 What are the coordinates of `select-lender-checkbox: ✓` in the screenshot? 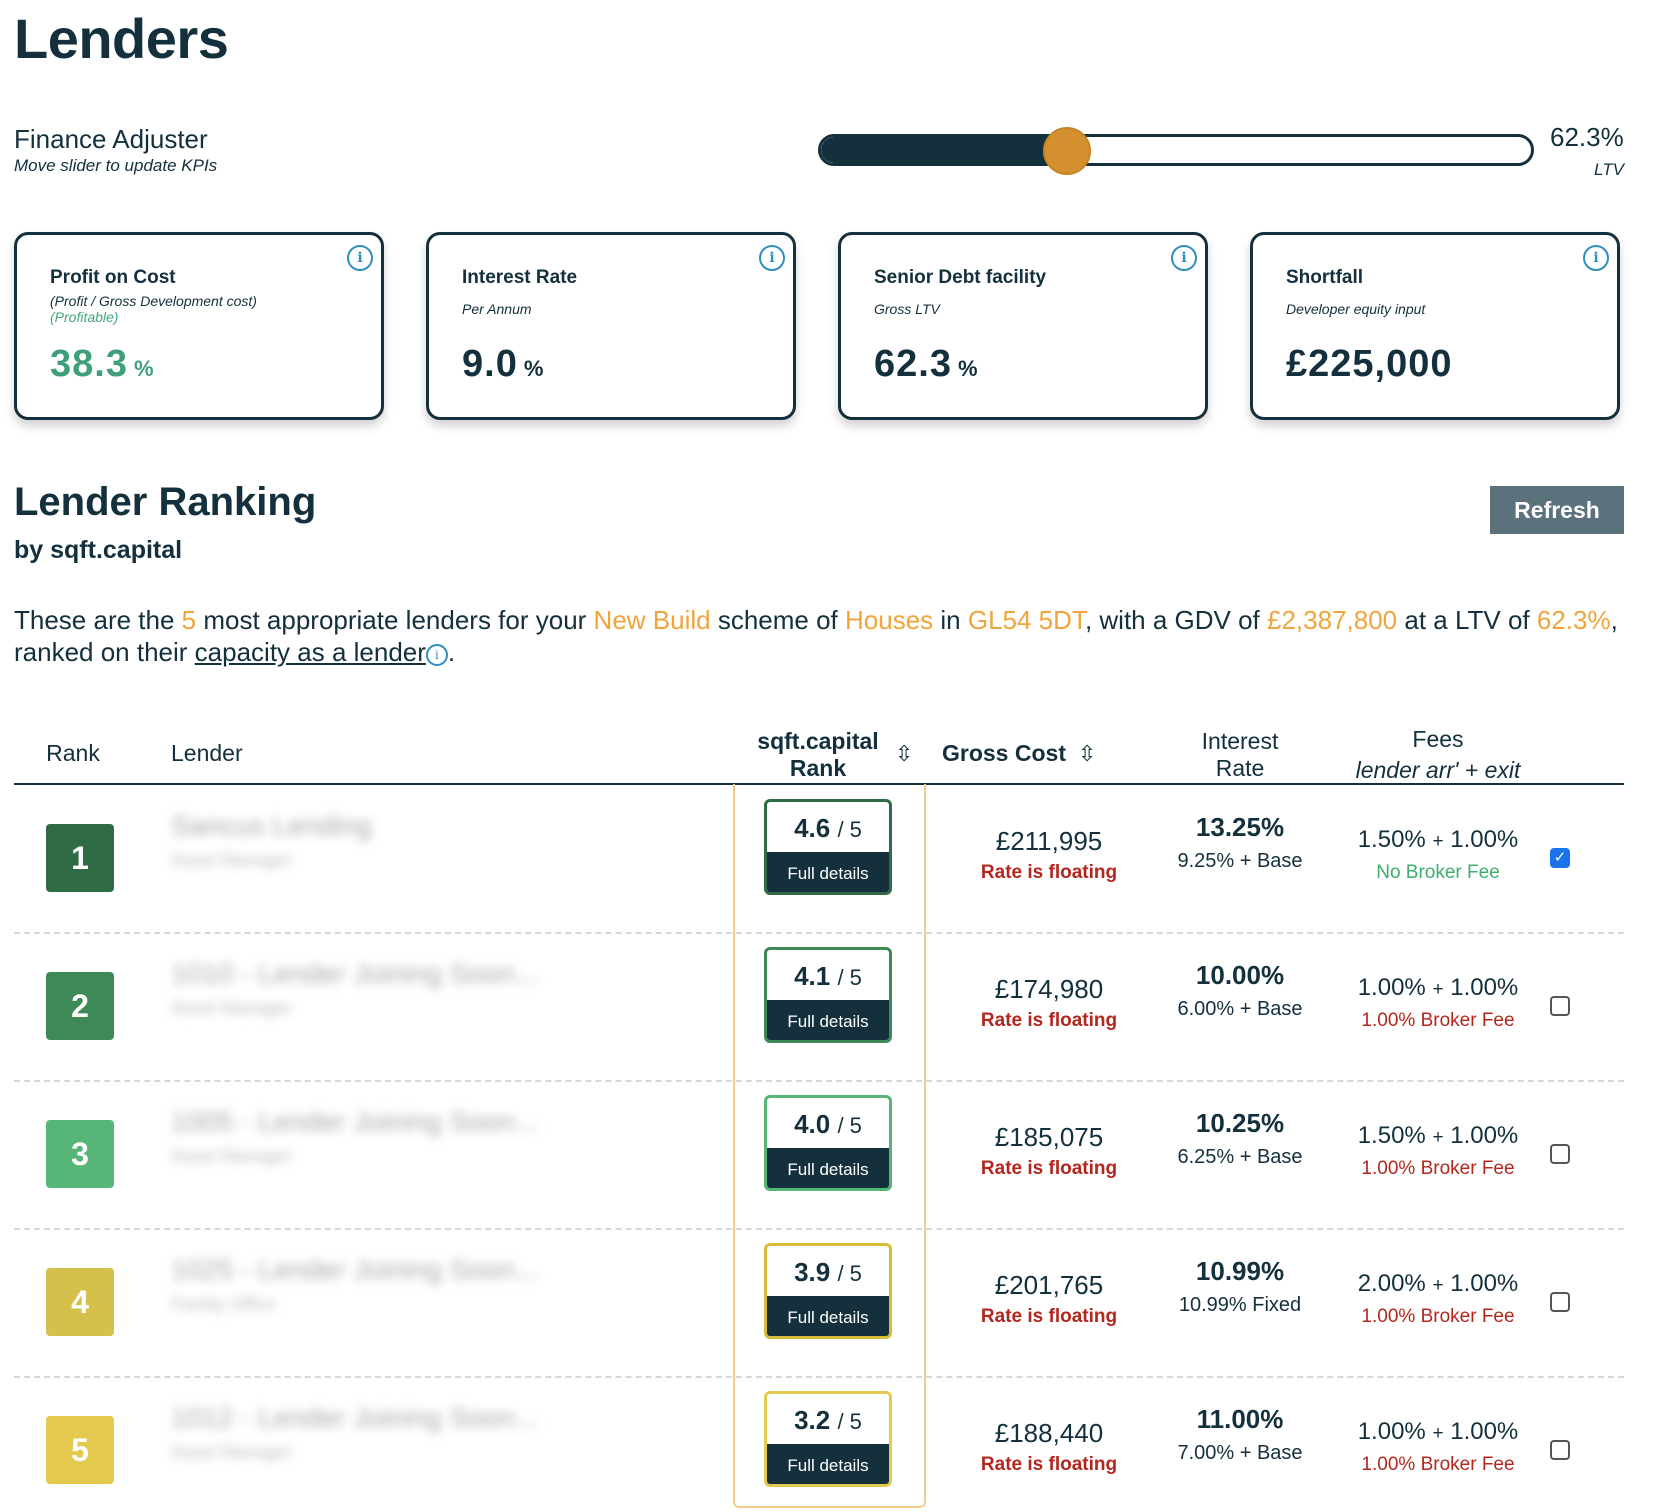 It's located at (1560, 858).